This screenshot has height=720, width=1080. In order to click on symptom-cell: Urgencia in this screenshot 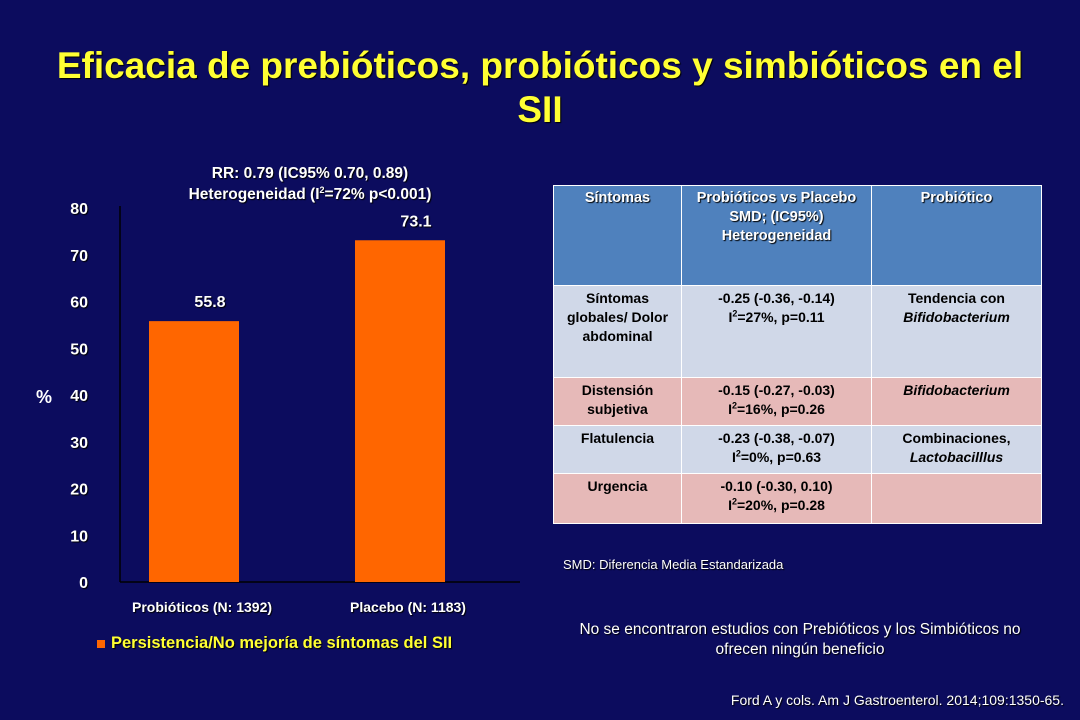, I will do `click(617, 498)`.